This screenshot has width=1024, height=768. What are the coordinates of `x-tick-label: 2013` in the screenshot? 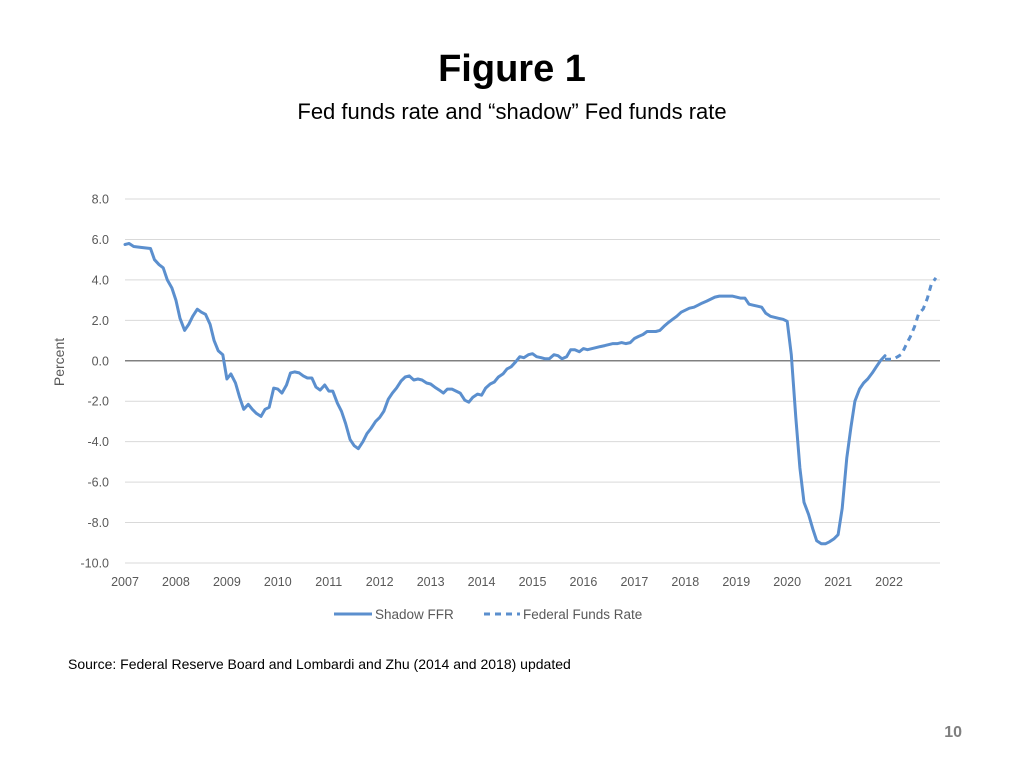 It's located at (431, 582).